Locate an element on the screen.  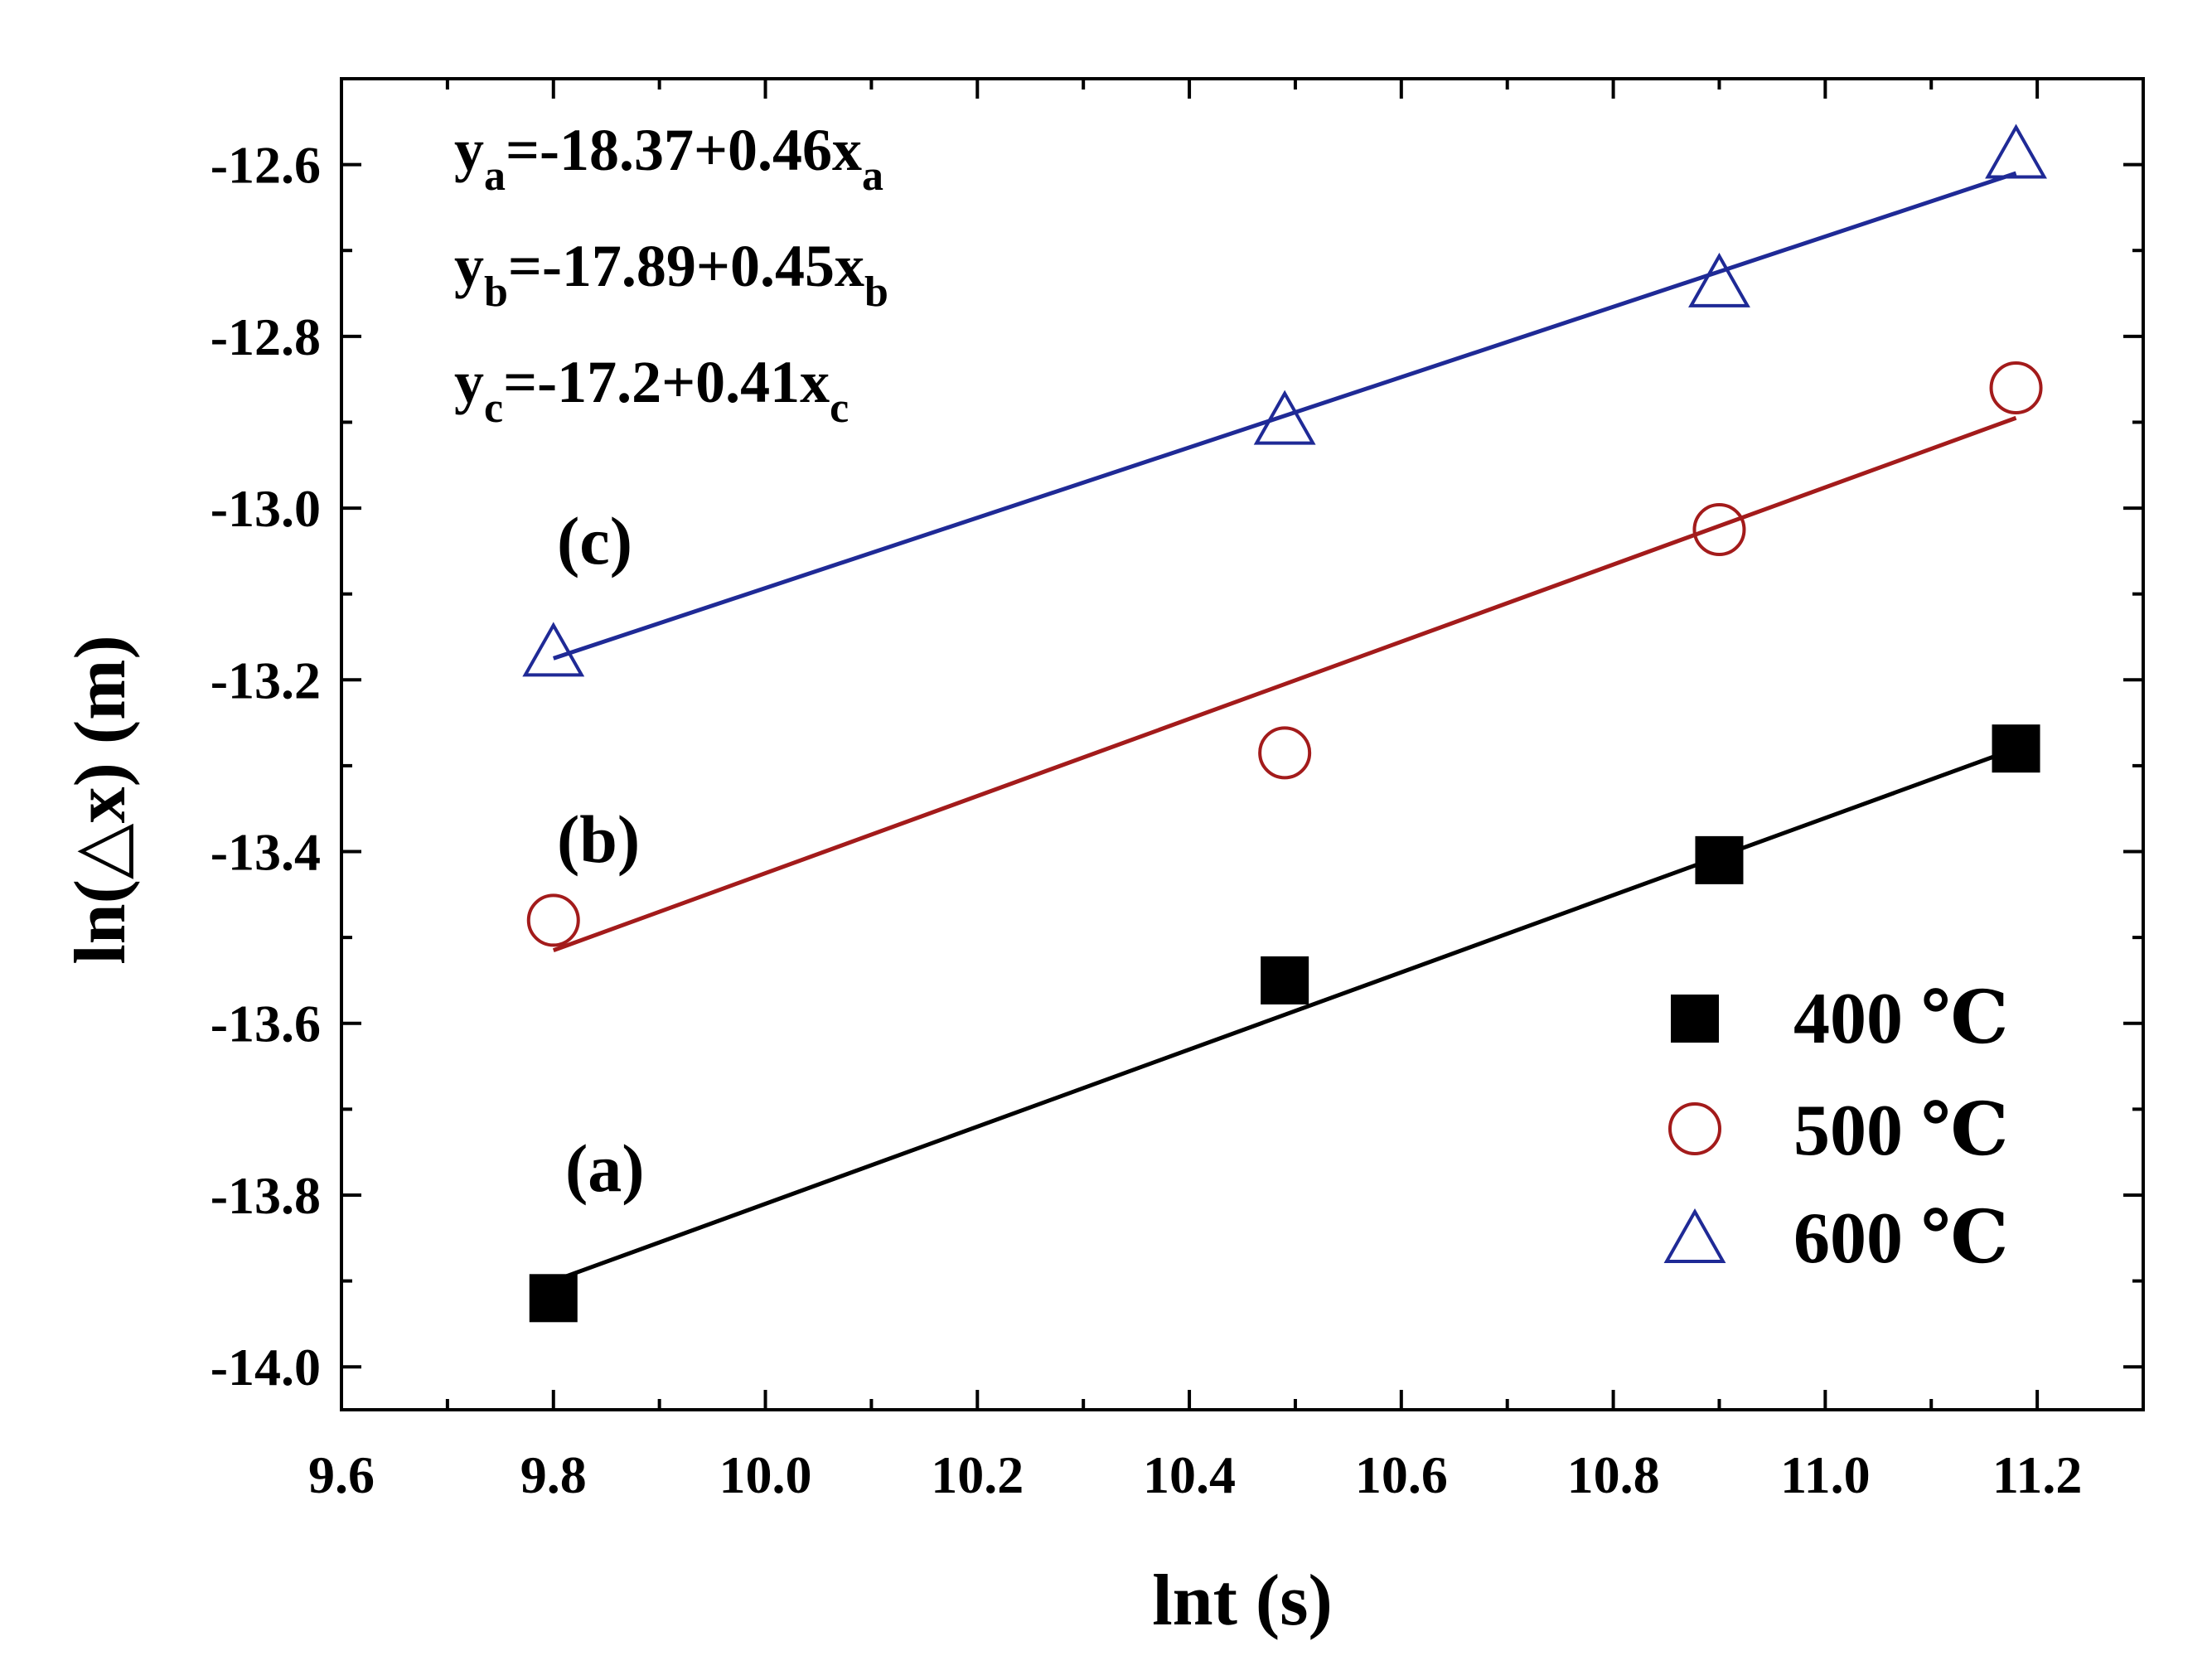
x-tick-label: 9.6 is located at coordinates (341, 1475).